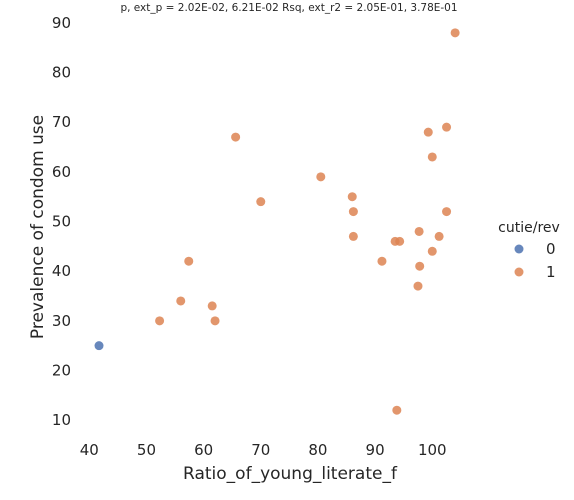 This screenshot has width=574, height=500. Describe the element at coordinates (61, 420) in the screenshot. I see `y-tick-label: 10` at that location.